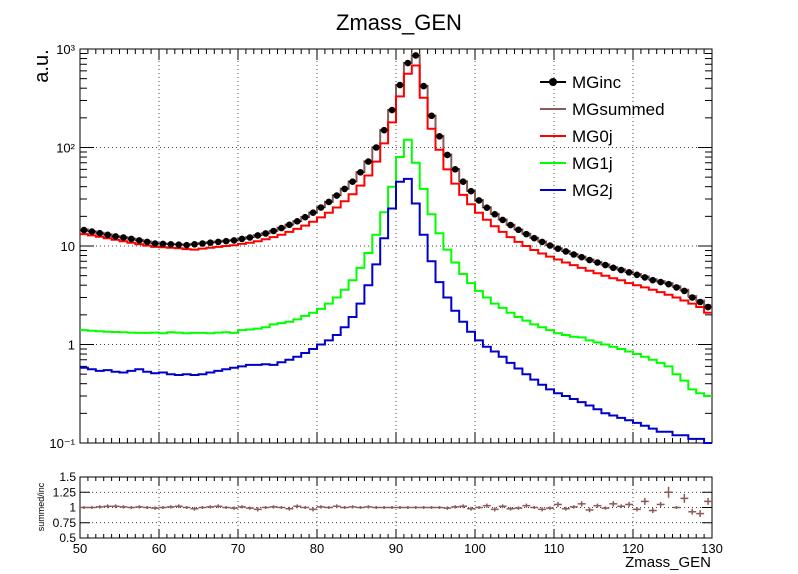 The image size is (798, 574). What do you see at coordinates (396, 502) in the screenshot?
I see `ratio-points-group` at bounding box center [396, 502].